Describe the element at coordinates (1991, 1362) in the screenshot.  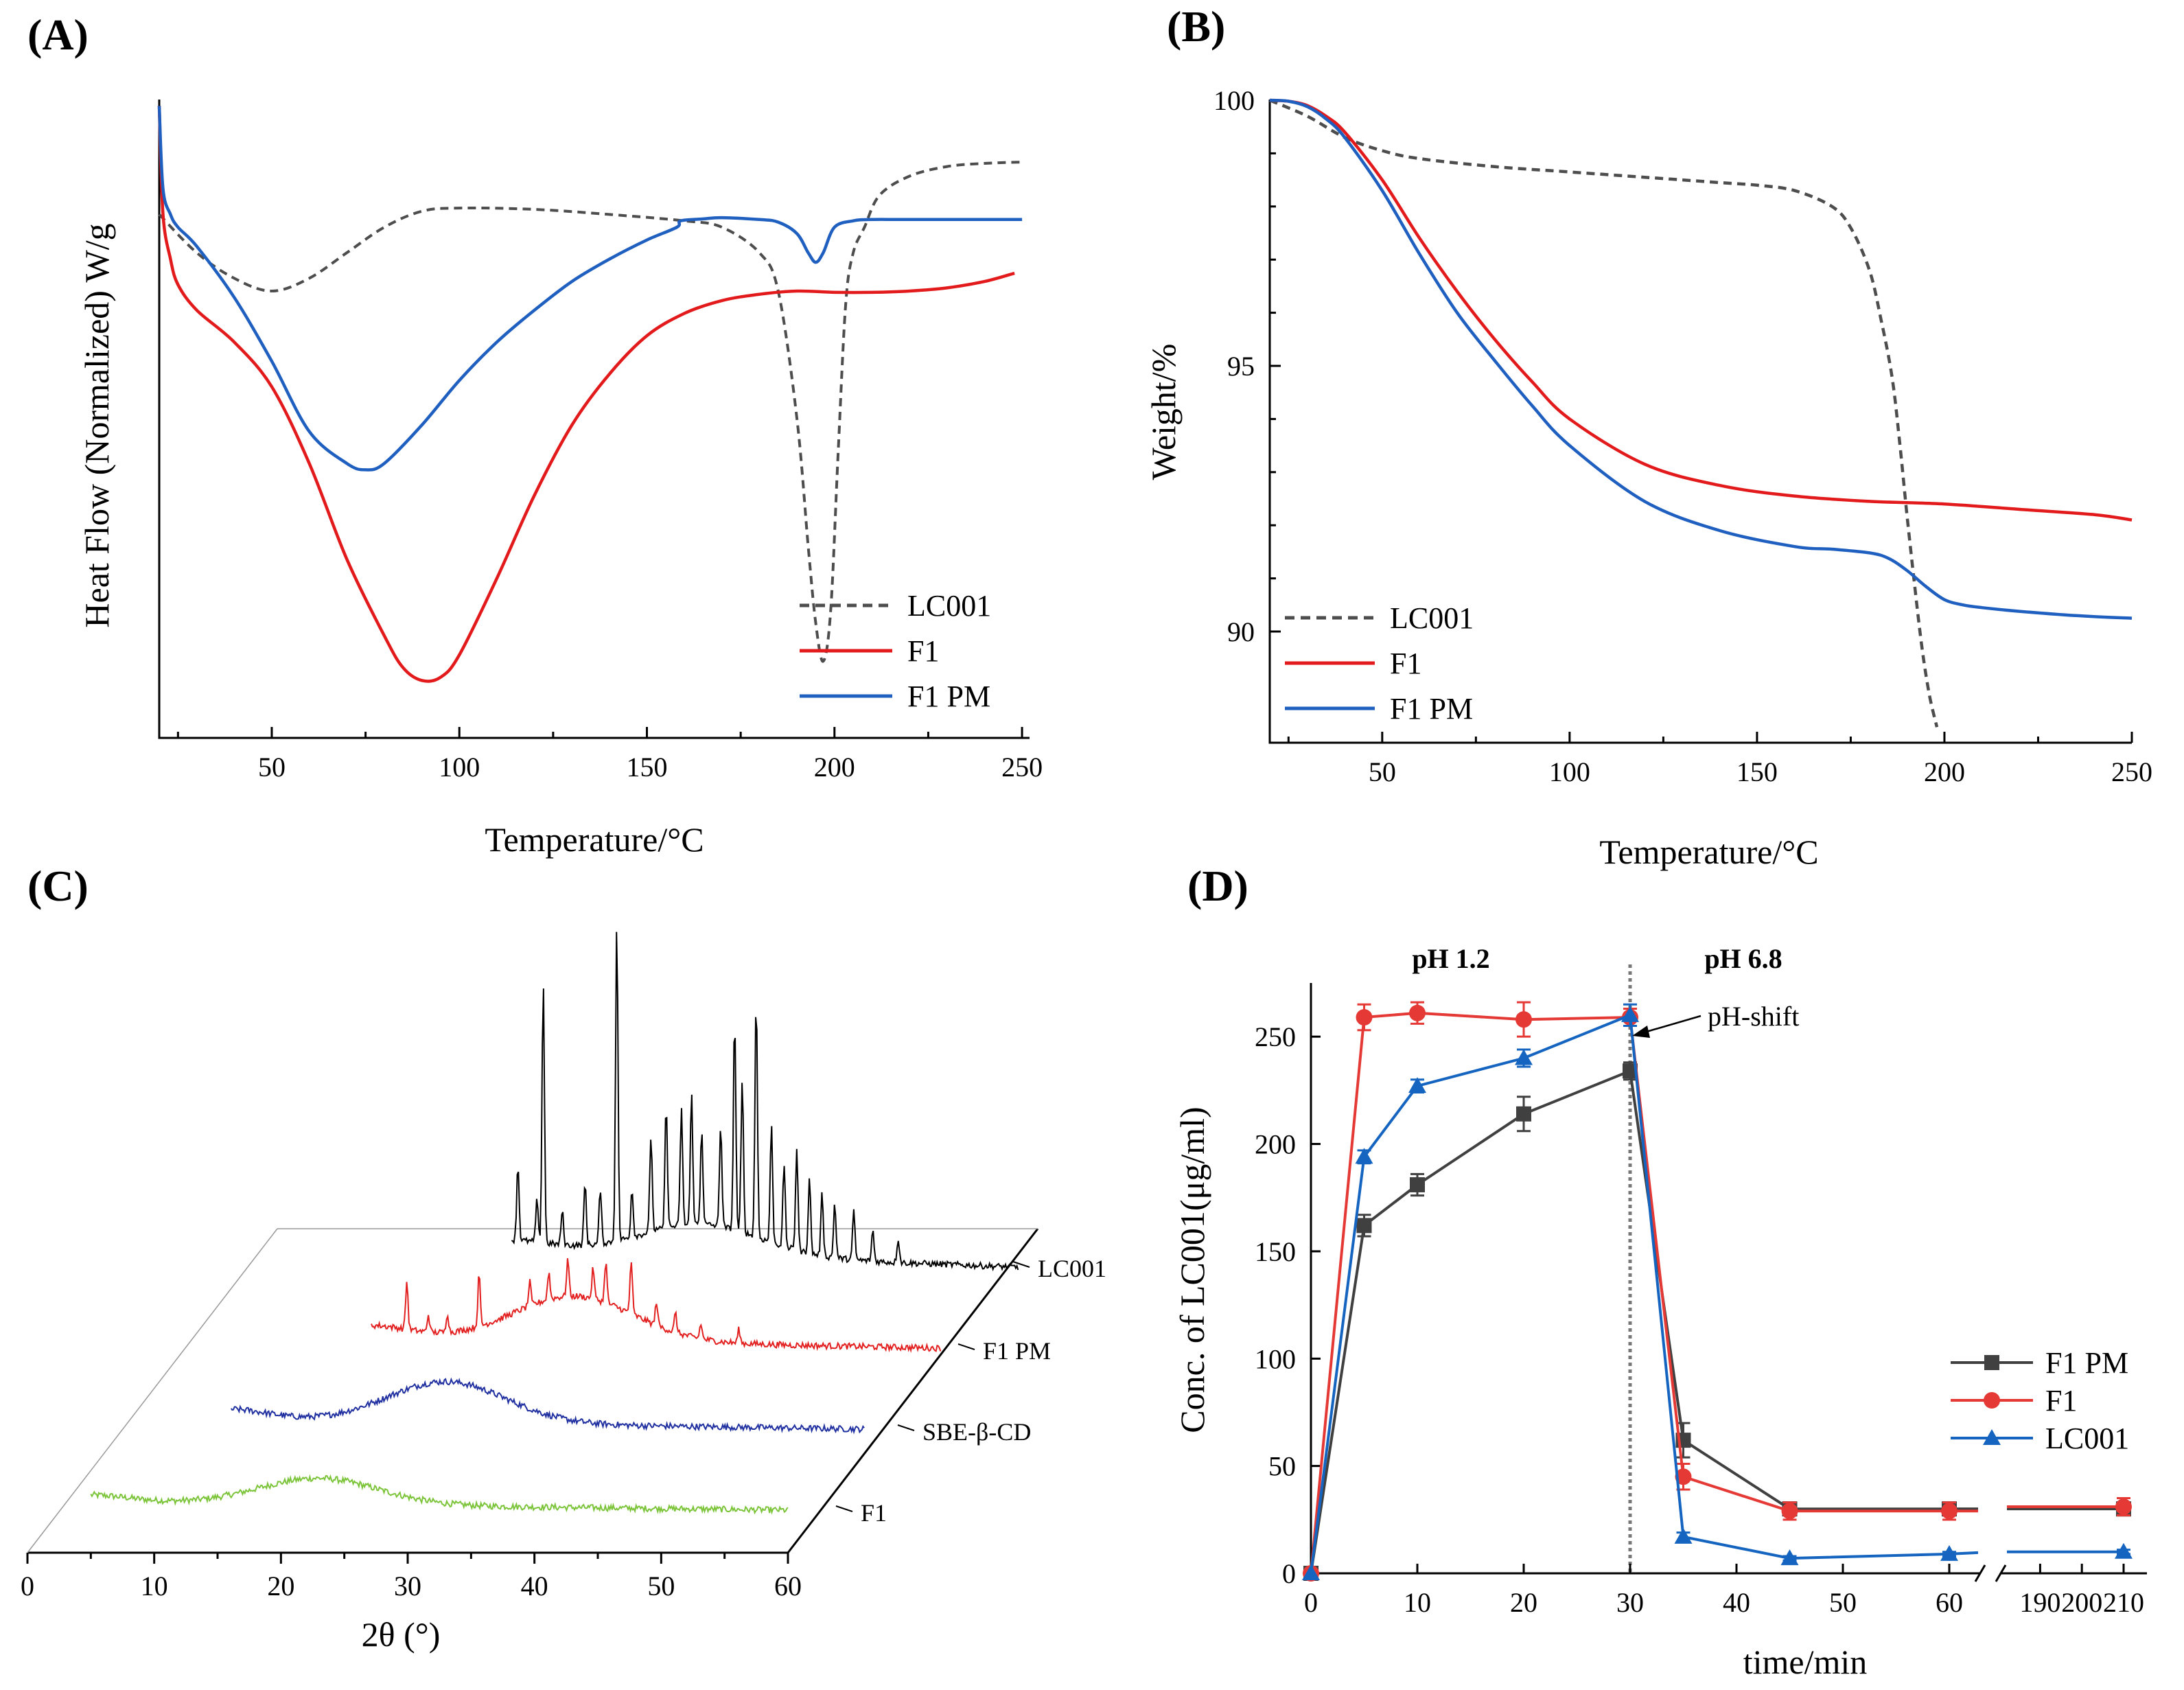
I see `d-legend-marker` at that location.